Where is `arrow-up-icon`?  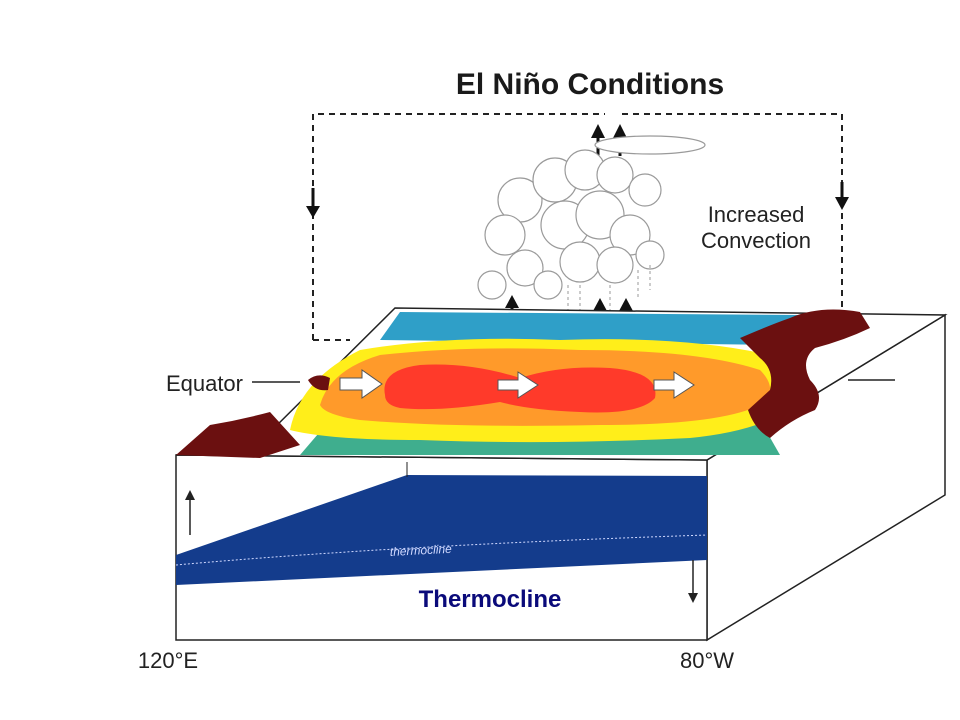
arrow-up-icon is located at coordinates (190, 512).